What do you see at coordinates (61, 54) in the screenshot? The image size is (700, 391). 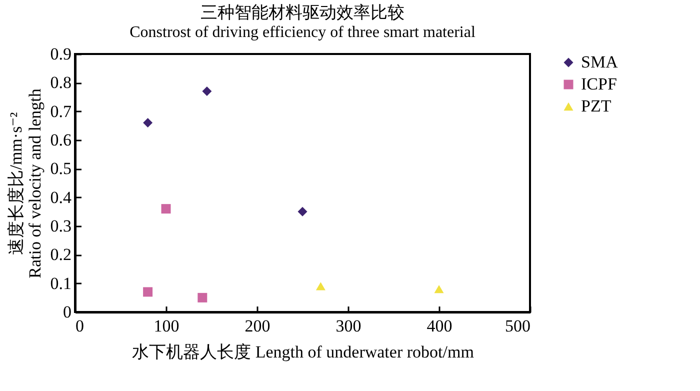 I see `y-tick-label: 0.9` at bounding box center [61, 54].